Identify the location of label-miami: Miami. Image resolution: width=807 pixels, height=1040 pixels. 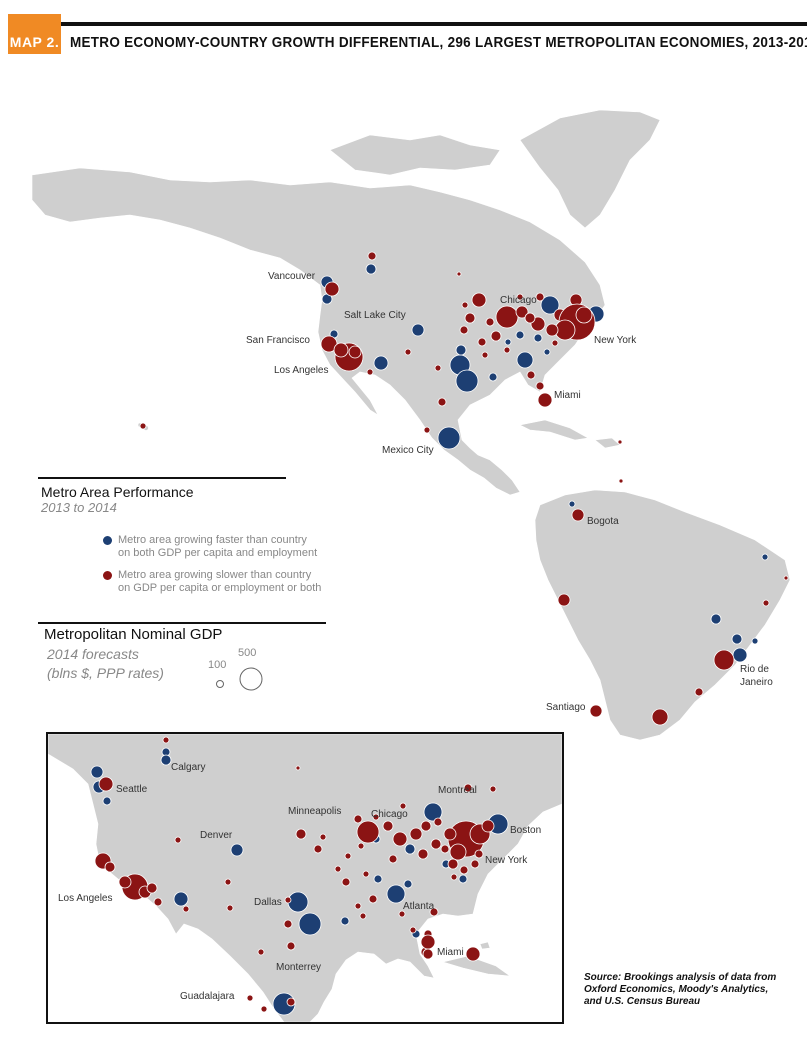
(567, 395).